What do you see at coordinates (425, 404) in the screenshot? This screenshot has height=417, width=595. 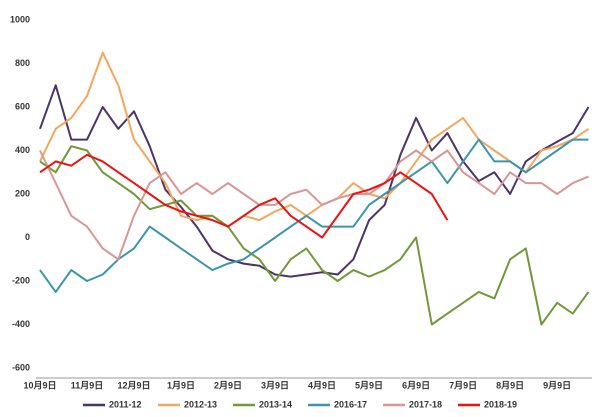 I see `legend-label: 2017-18` at bounding box center [425, 404].